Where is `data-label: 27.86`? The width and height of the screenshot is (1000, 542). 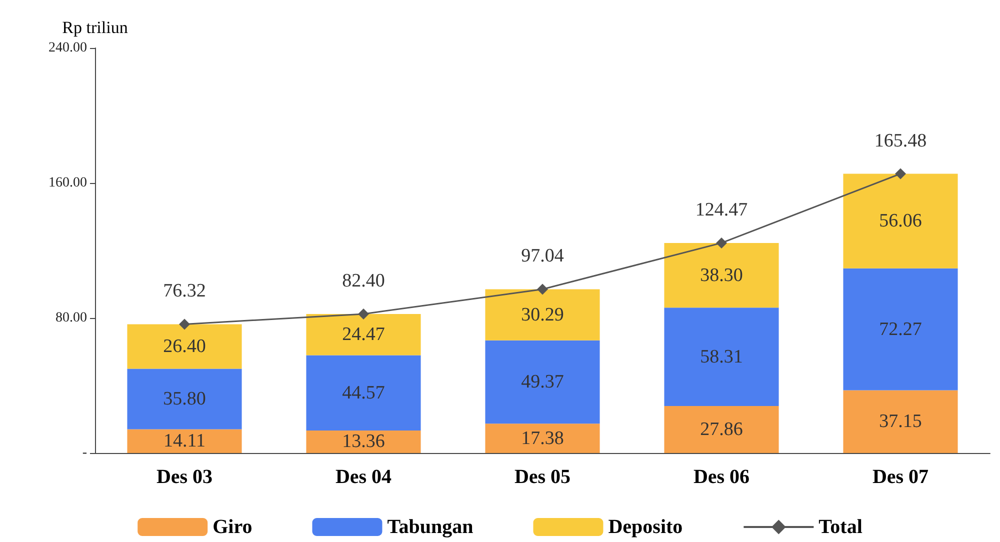
data-label: 27.86 is located at coordinates (721, 429).